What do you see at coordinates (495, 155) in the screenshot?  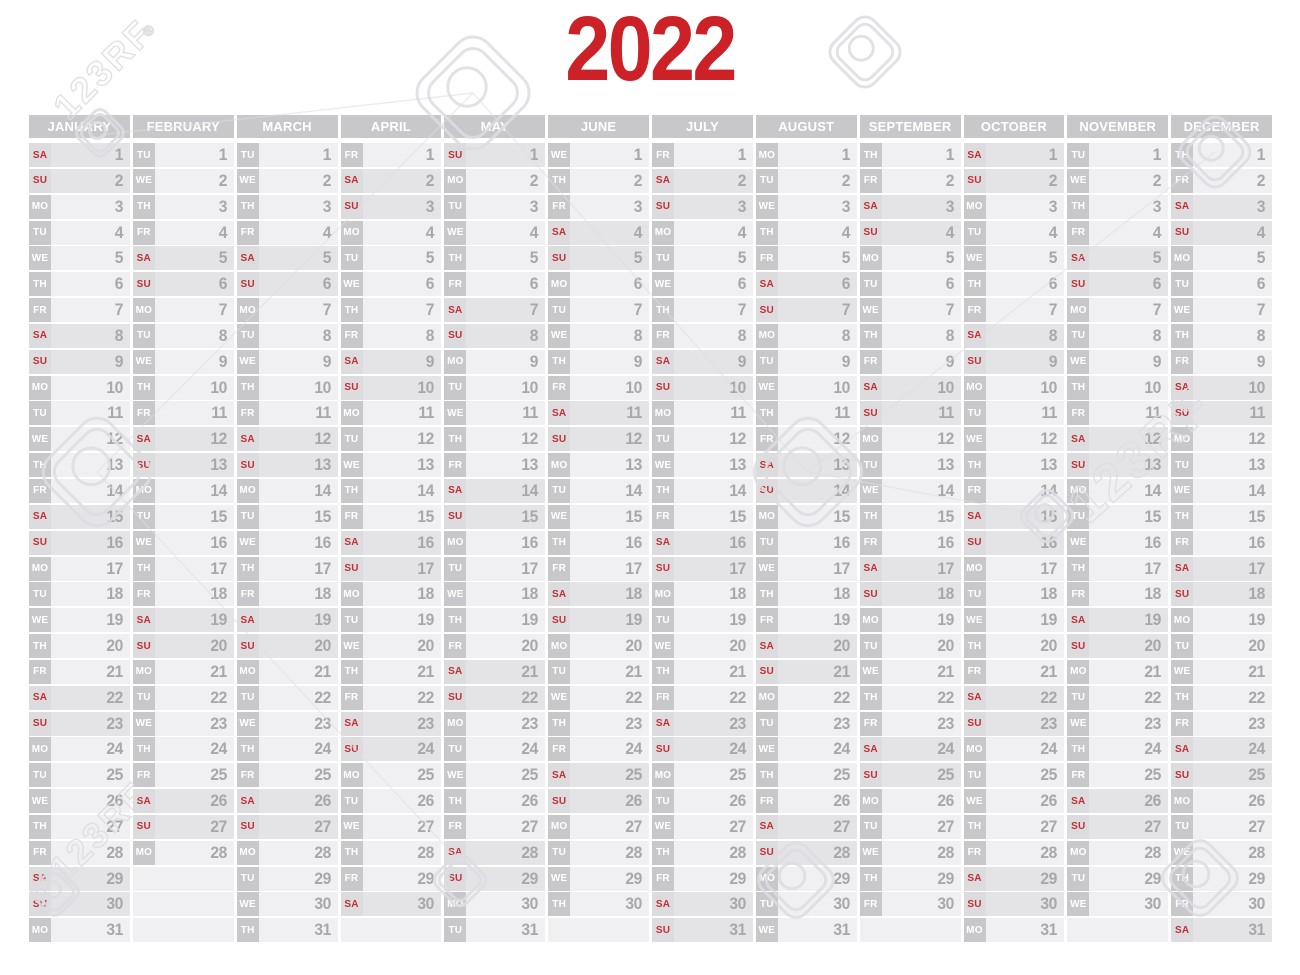 I see `day-row: SU 1` at bounding box center [495, 155].